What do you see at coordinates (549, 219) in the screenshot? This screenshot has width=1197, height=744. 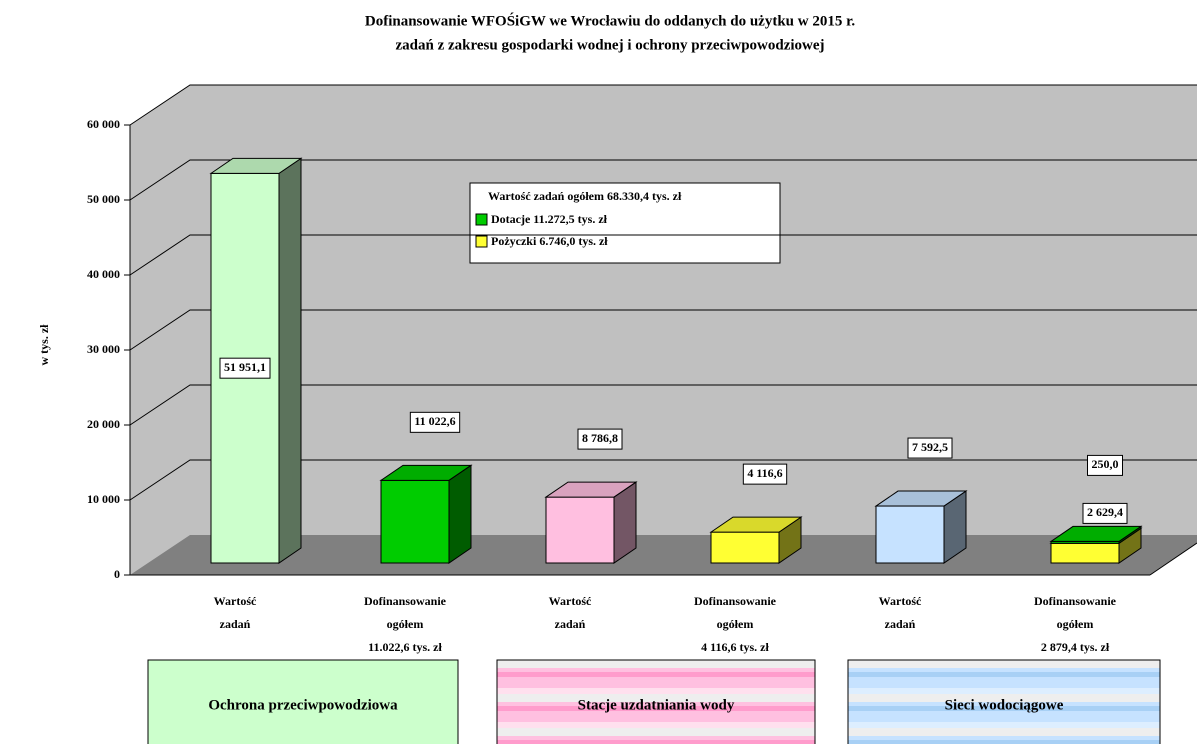 I see `legend-label: Dotacje 11.272,5 tys. zł` at bounding box center [549, 219].